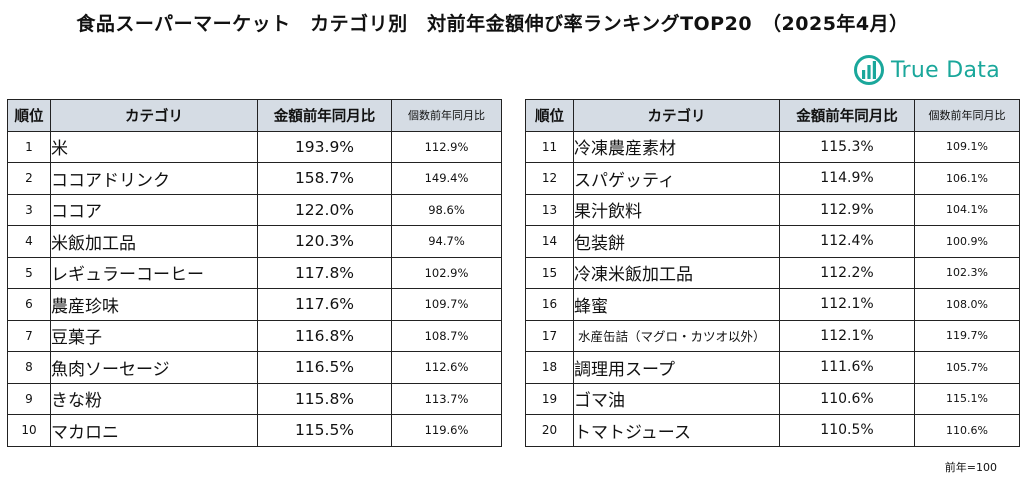 This screenshot has width=1024, height=483. Describe the element at coordinates (29, 304) in the screenshot. I see `rank-cell: 6` at that location.